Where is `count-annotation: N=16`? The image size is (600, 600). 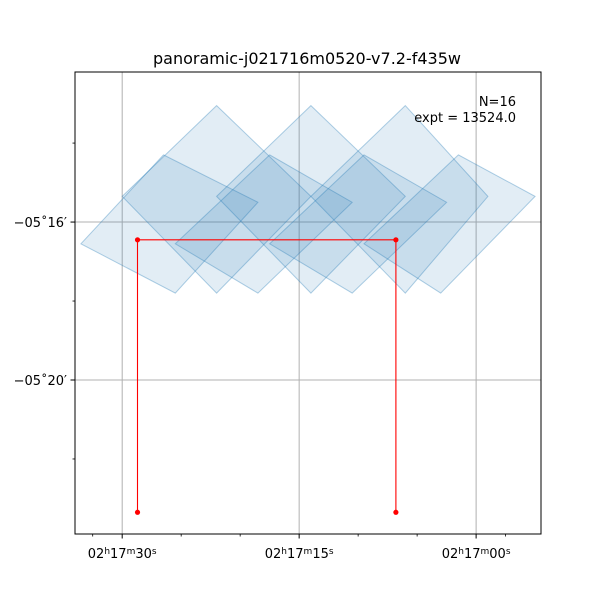
count-annotation: N=16 is located at coordinates (497, 102).